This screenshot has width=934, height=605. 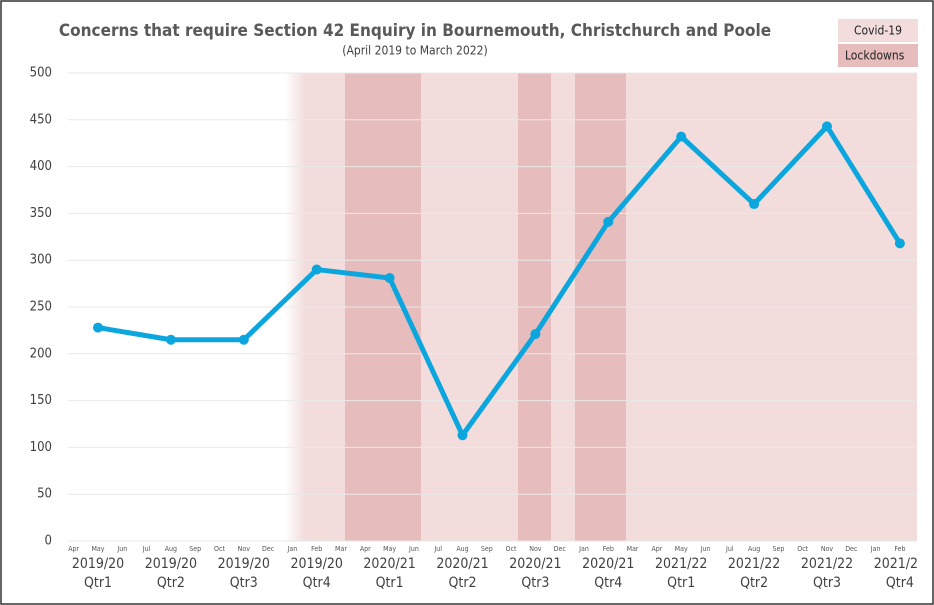 I want to click on y-tick-label: 450, so click(x=41, y=119).